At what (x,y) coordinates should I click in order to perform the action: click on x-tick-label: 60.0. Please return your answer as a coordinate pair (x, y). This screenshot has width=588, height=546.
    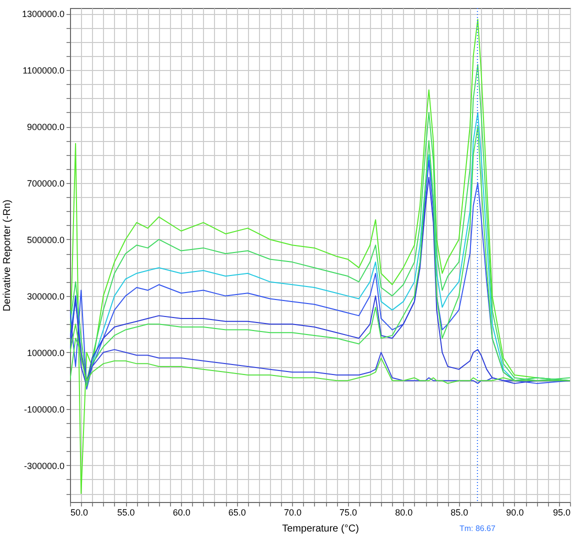
    Looking at the image, I should click on (181, 513).